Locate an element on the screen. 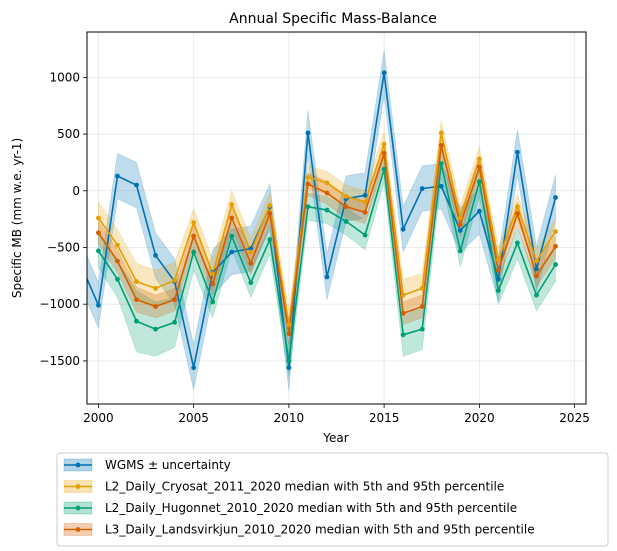  y-tick-label: −1500 is located at coordinates (59, 361).